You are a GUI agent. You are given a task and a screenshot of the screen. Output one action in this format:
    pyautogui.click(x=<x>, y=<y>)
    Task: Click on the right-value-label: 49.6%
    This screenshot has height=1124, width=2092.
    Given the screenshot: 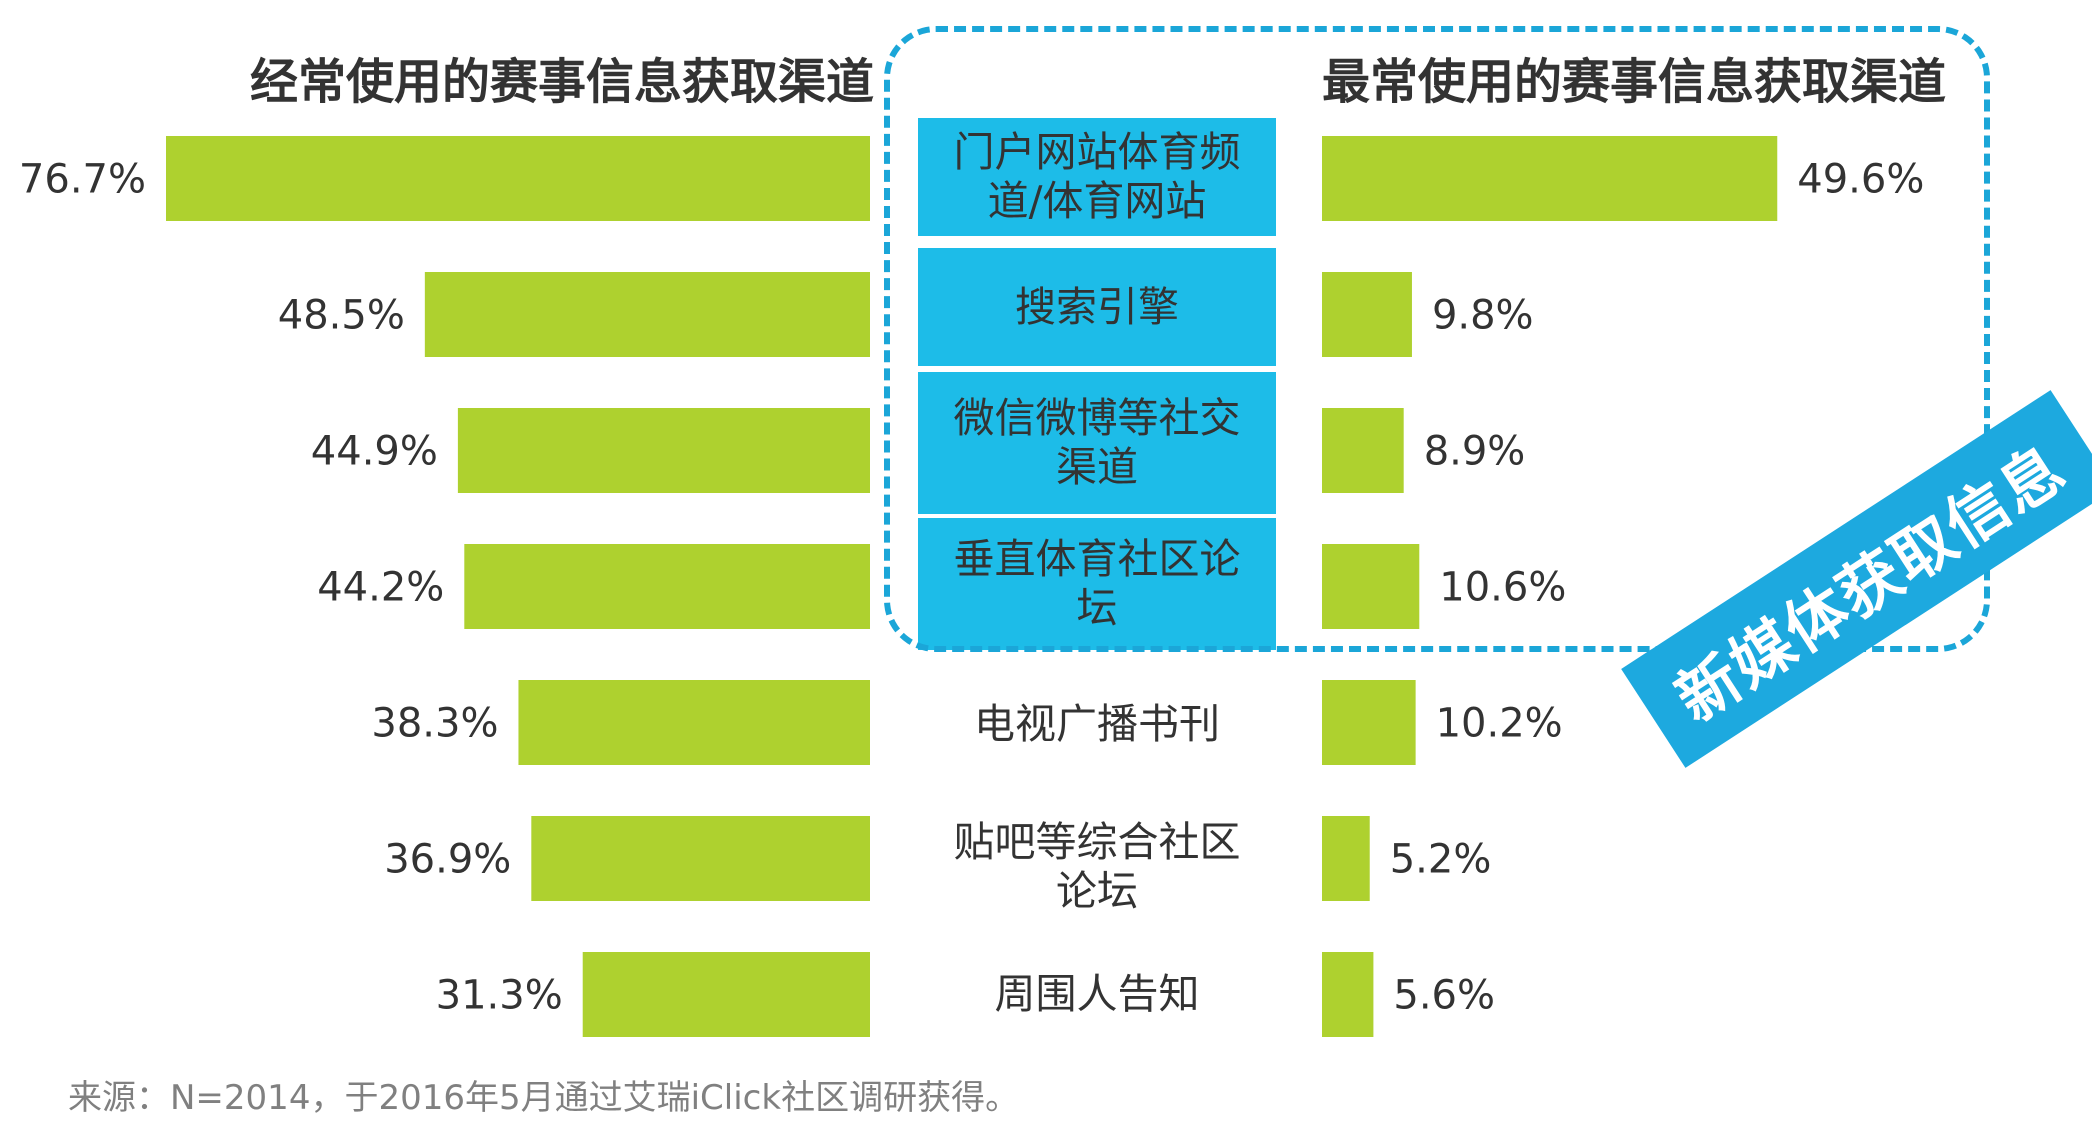 What is the action you would take?
    pyautogui.click(x=1860, y=180)
    